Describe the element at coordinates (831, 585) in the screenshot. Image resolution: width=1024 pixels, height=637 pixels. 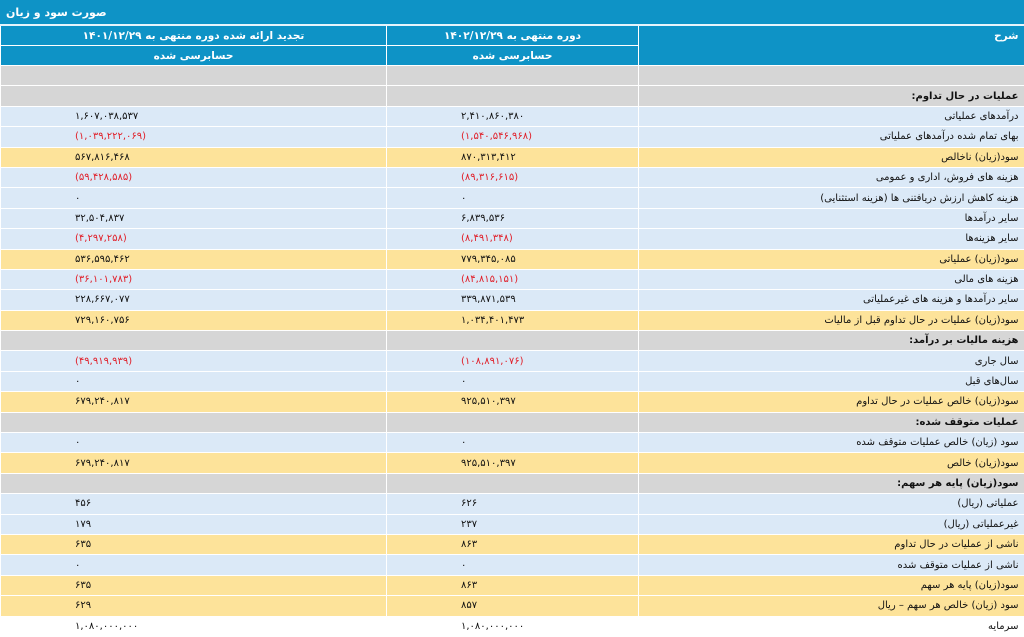
I see `row-label: سود(زیان) پایه هر سهم` at that location.